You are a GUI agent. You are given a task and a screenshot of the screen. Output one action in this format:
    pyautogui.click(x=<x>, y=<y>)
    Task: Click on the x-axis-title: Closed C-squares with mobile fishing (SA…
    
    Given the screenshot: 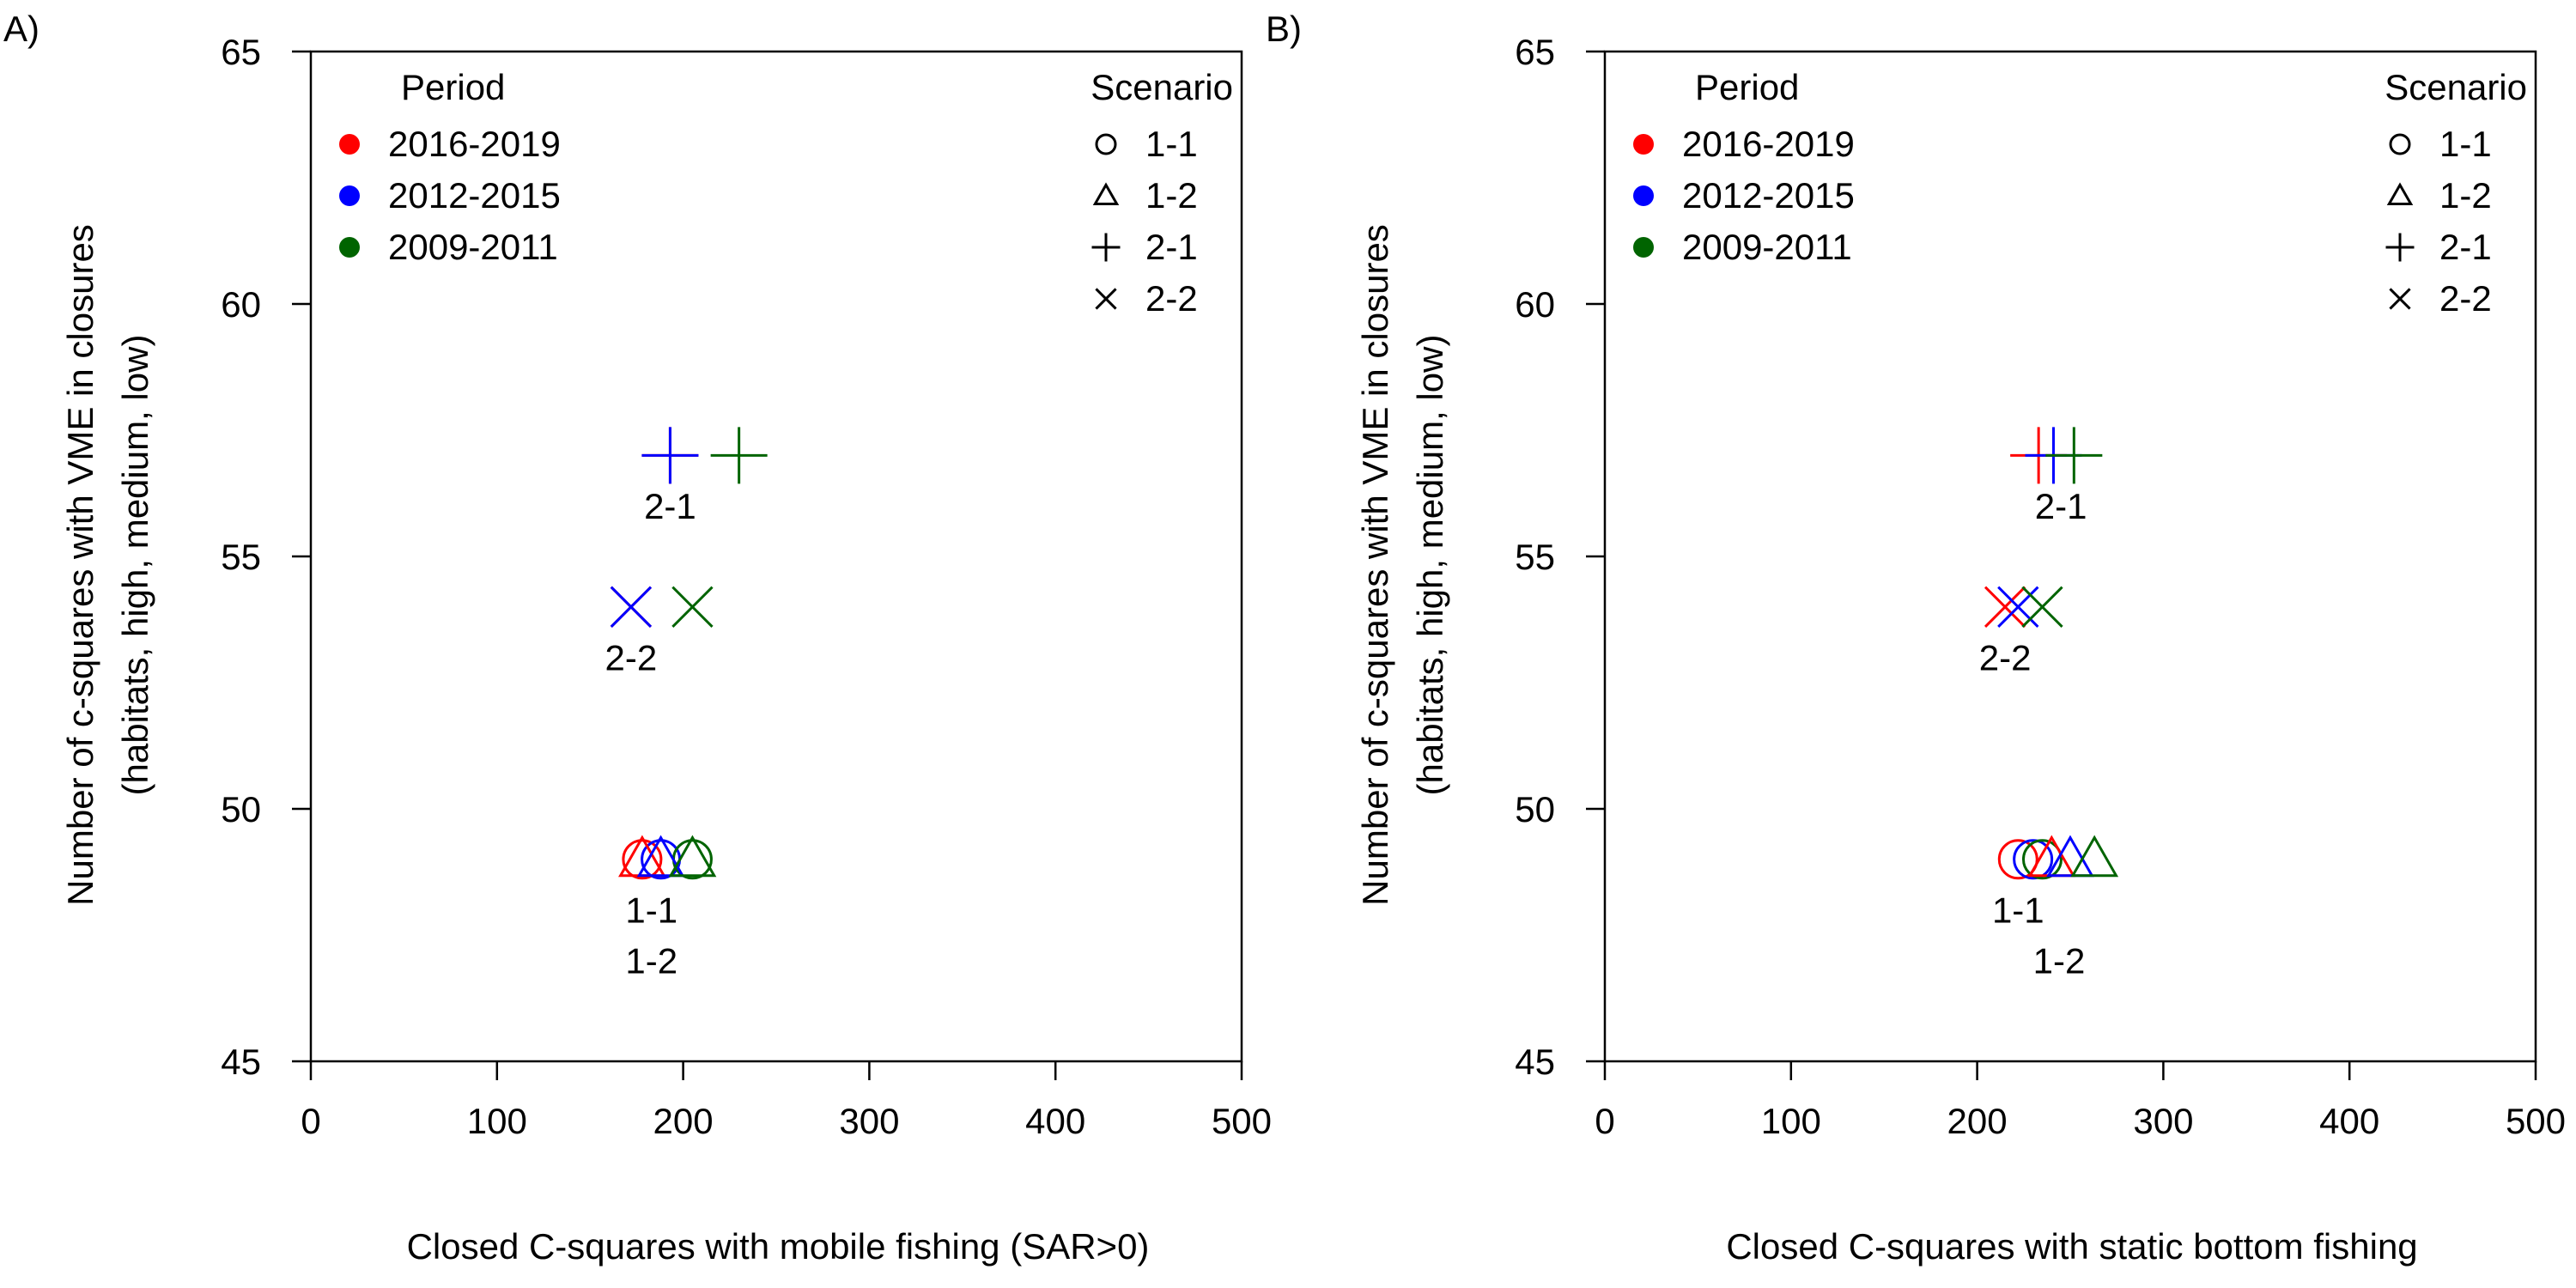 What is the action you would take?
    pyautogui.click(x=779, y=1246)
    